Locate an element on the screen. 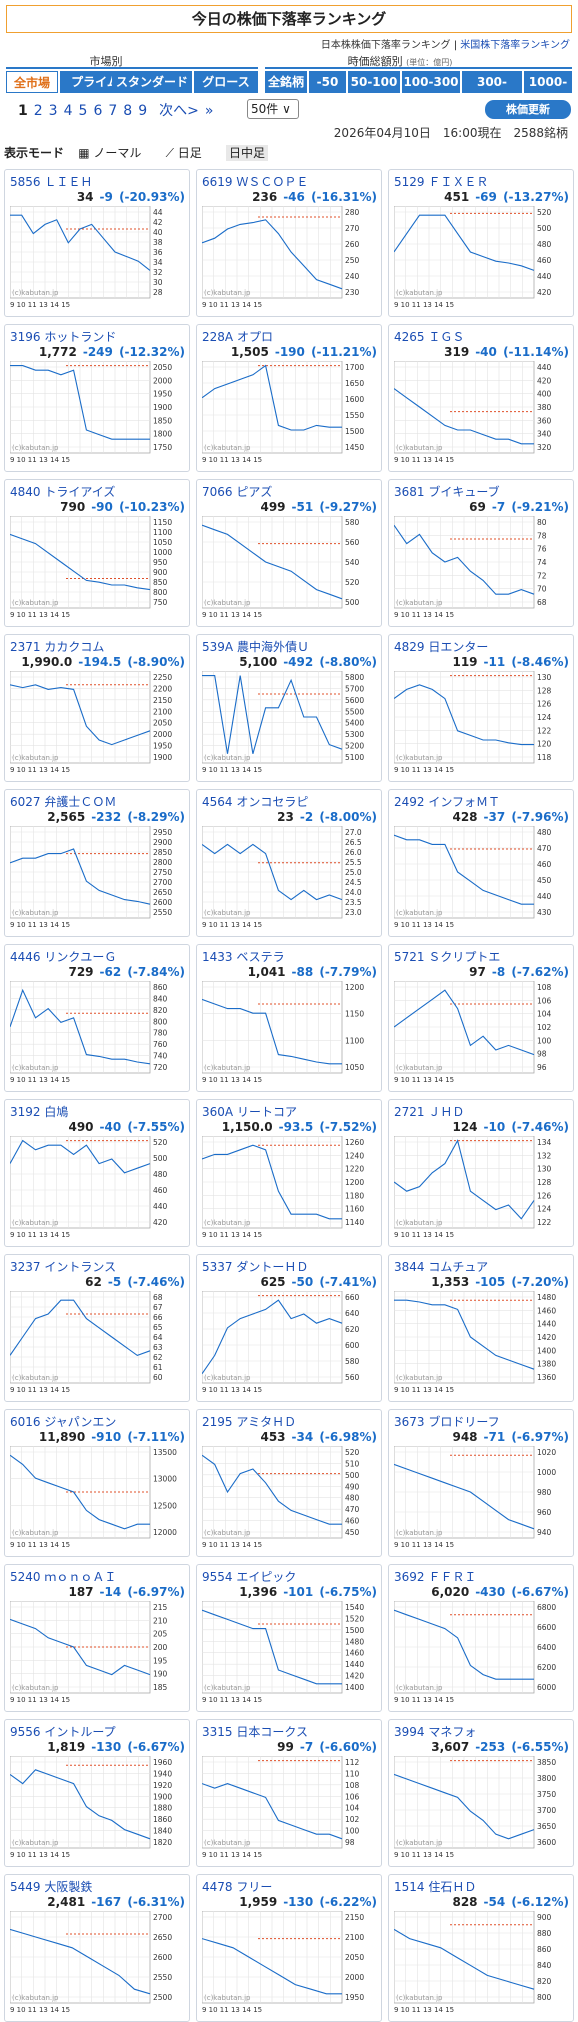  stock-code-name: 5449 大阪製鉄 is located at coordinates (51, 1886).